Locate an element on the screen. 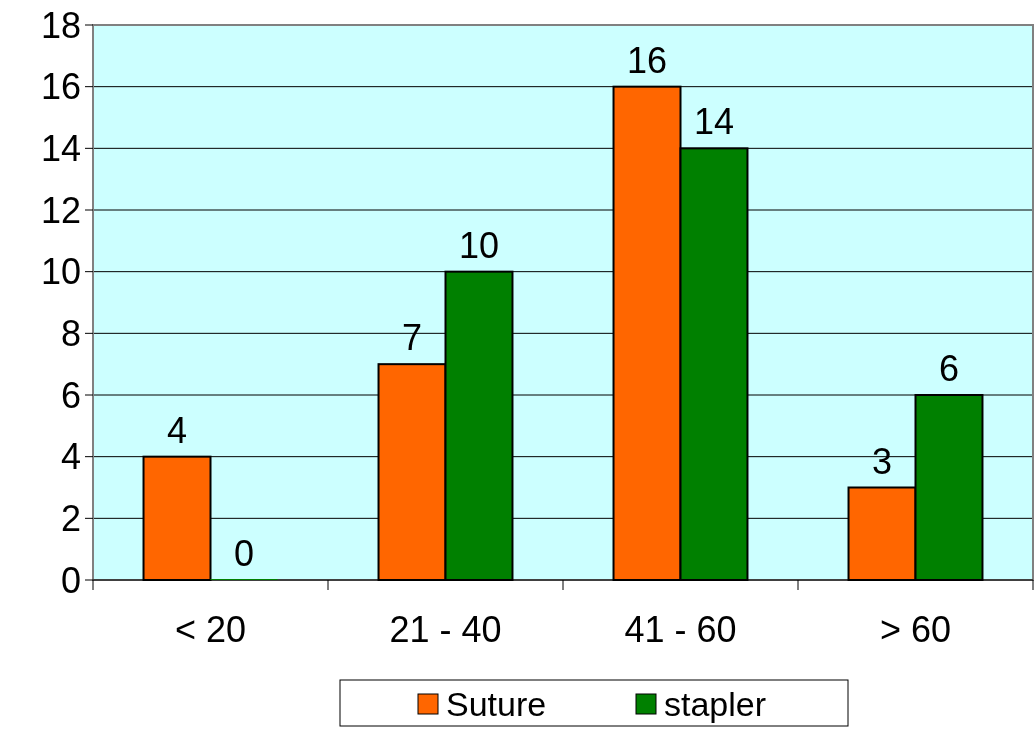  y-tick-label: 12 is located at coordinates (60, 210).